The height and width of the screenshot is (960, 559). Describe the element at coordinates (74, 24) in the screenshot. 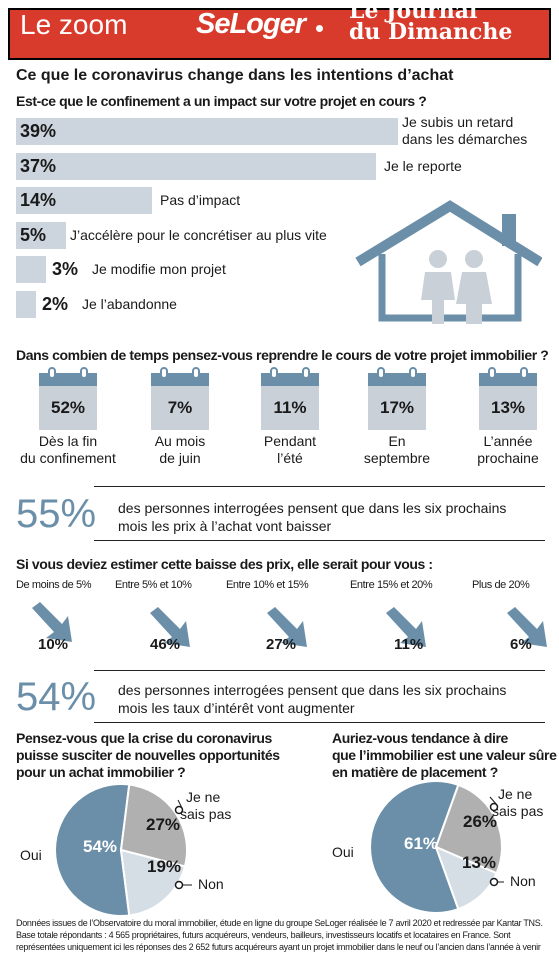

I see `section-tag: Le zoom` at that location.